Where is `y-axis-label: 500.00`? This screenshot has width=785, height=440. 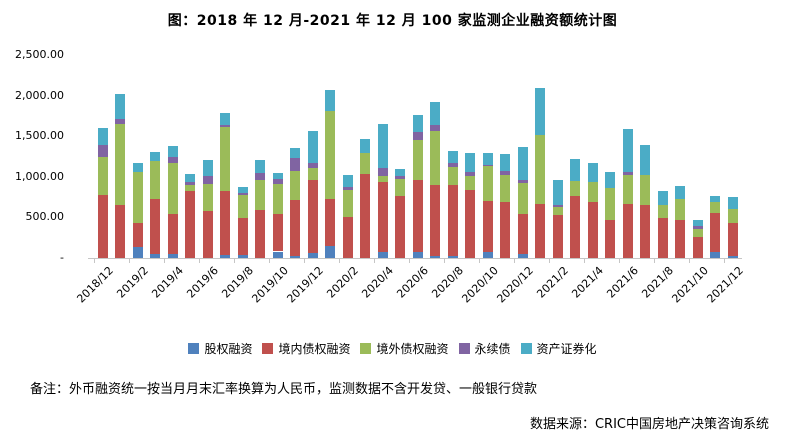
y-axis-label: 500.00 is located at coordinates (45, 217).